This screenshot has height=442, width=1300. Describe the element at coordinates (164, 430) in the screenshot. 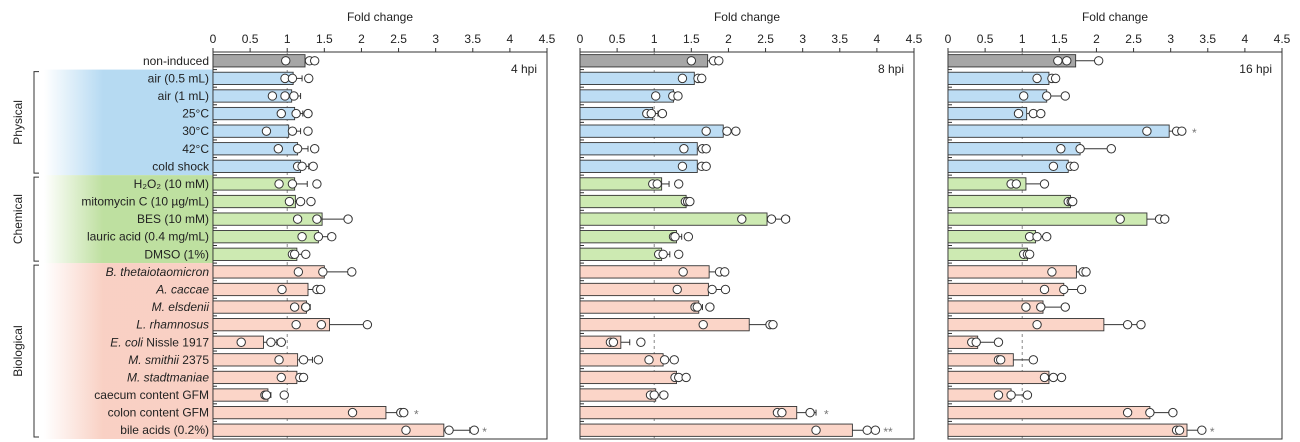

I see `category-label: bile acids (0.2%)` at that location.